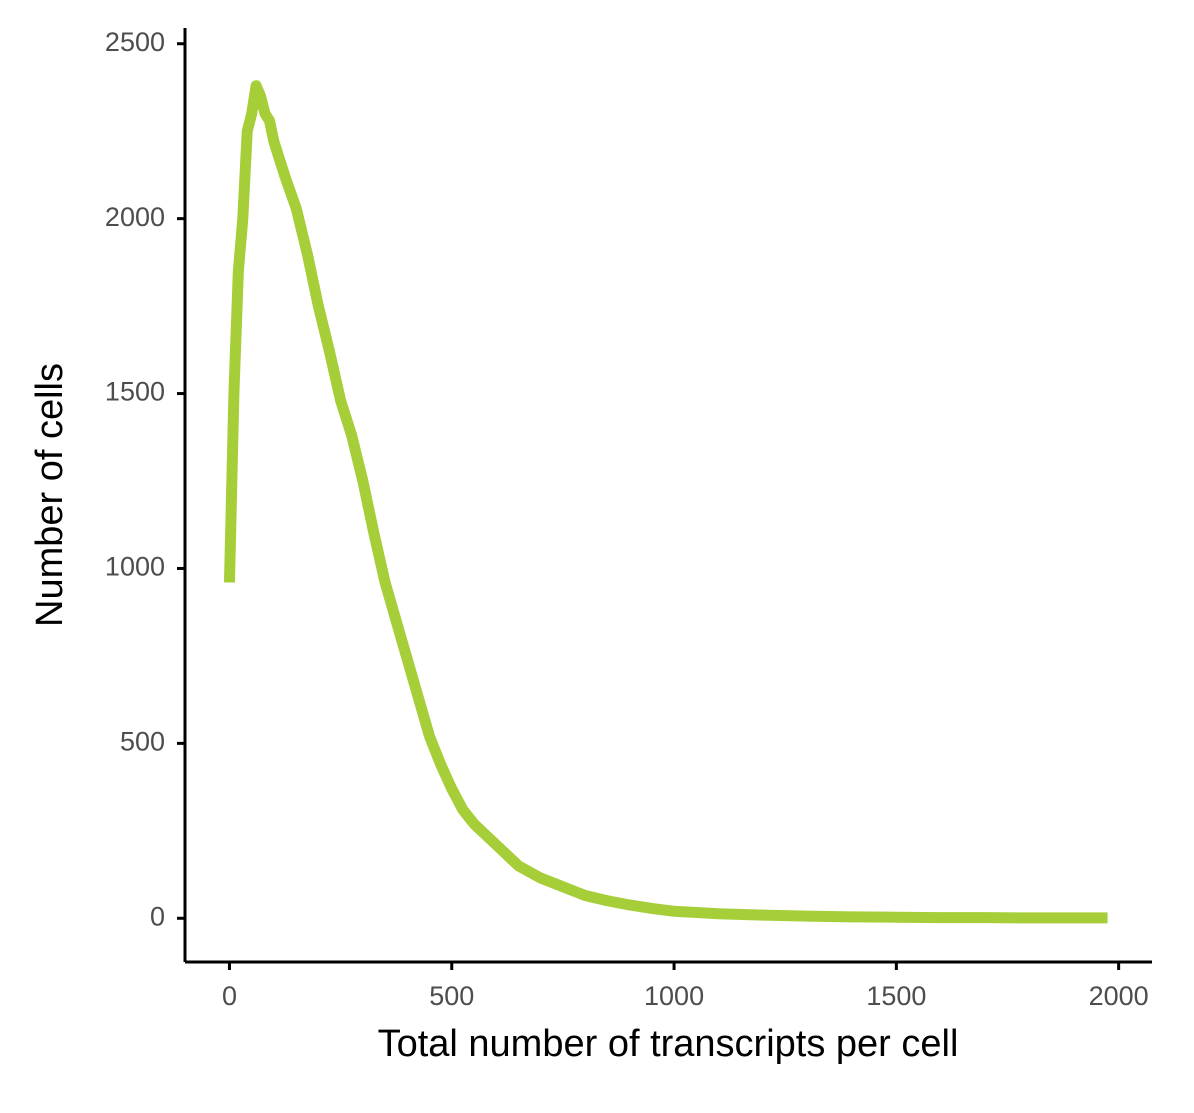  I want to click on y-tick-label: 1500, so click(135, 392).